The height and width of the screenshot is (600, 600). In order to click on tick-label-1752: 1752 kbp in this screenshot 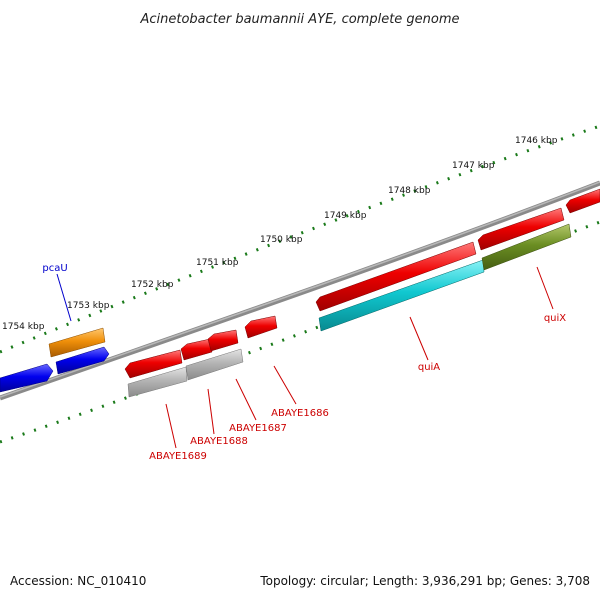, I will do `click(152, 285)`.